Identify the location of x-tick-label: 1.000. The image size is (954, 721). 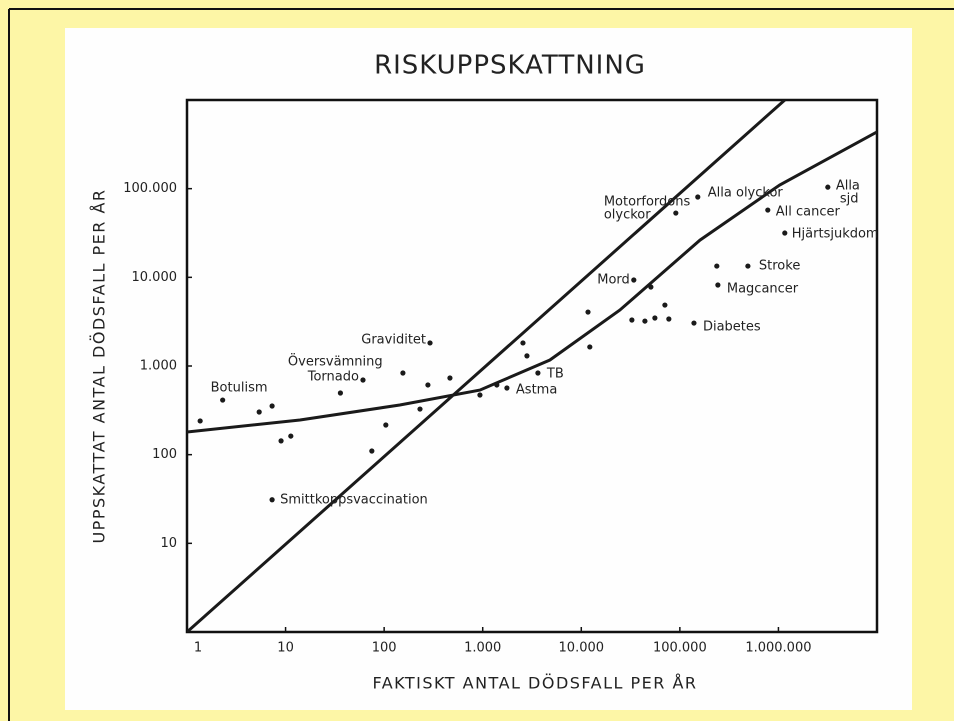
(482, 648).